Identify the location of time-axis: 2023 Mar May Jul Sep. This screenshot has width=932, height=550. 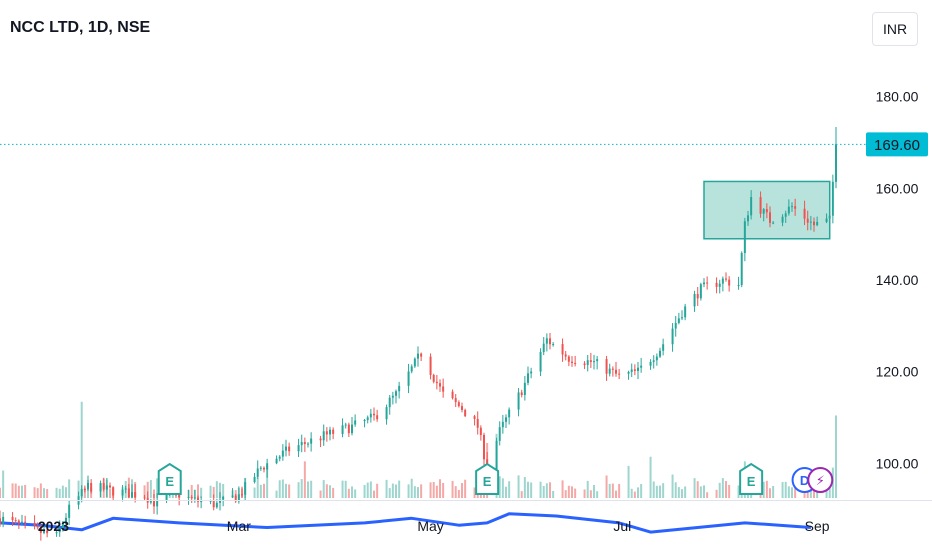
(466, 517).